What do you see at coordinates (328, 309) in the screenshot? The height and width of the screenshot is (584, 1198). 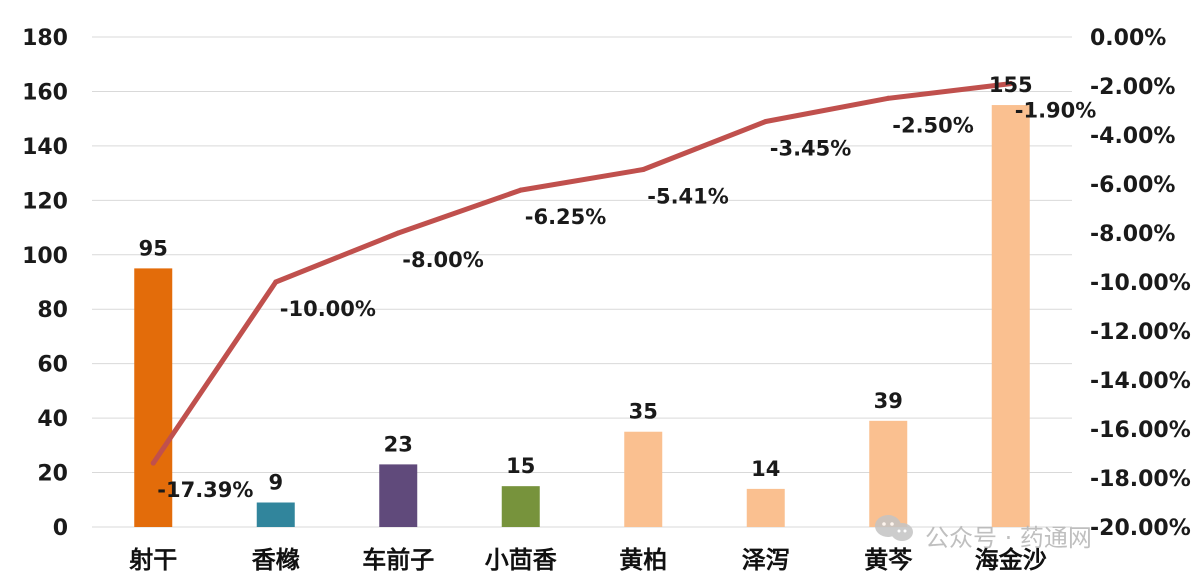 I see `line-value-label: -10.00%` at bounding box center [328, 309].